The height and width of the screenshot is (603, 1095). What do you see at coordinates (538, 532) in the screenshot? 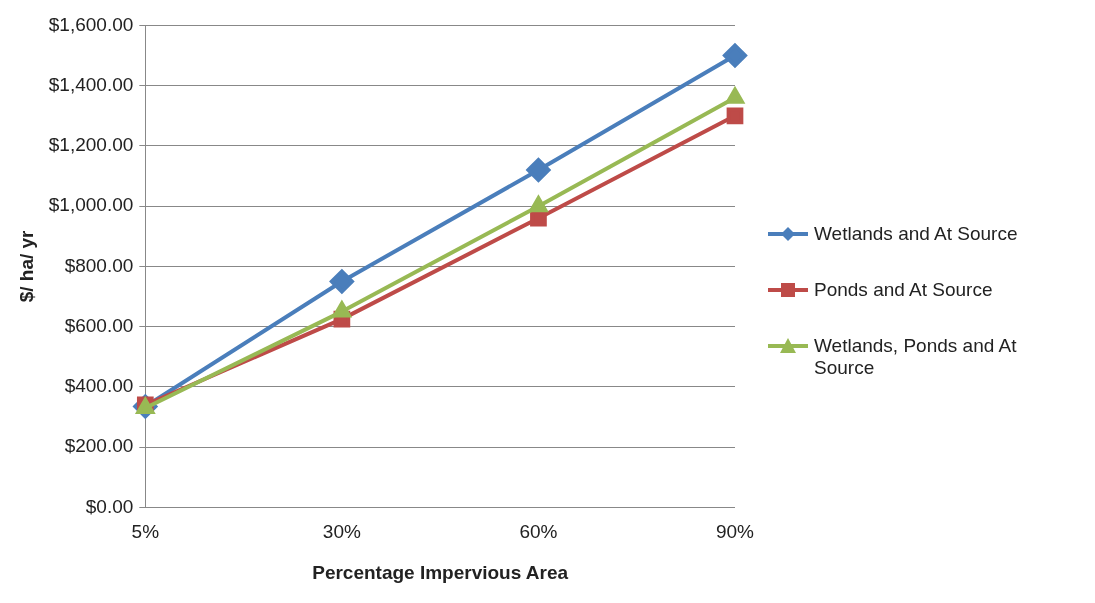
I see `x-tick-label: 60%` at bounding box center [538, 532].